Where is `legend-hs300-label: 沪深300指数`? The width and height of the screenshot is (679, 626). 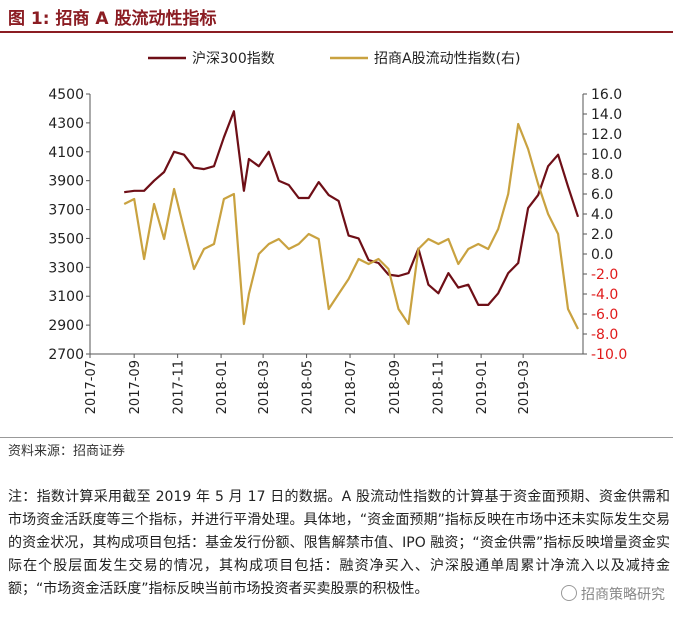 legend-hs300-label: 沪深300指数 is located at coordinates (233, 59).